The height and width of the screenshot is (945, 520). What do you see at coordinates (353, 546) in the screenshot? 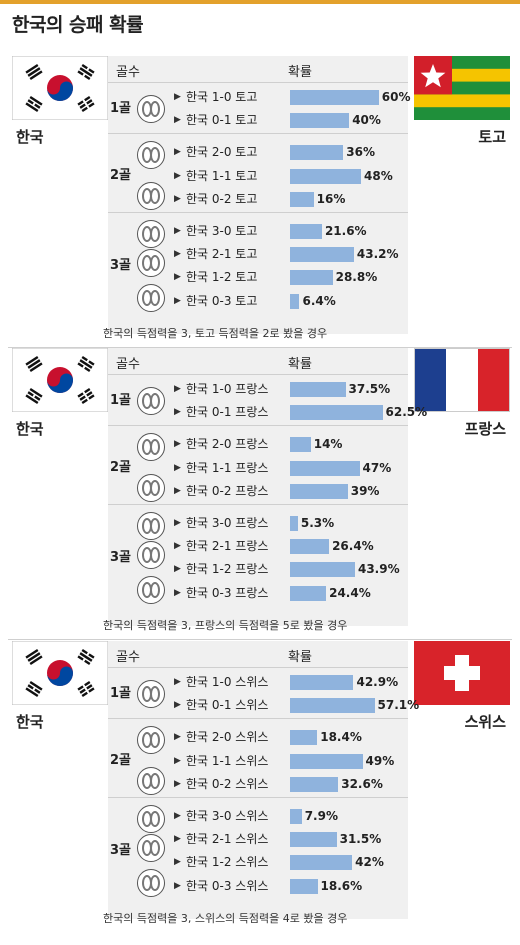
I see `probability-value: 26.4%` at bounding box center [353, 546].